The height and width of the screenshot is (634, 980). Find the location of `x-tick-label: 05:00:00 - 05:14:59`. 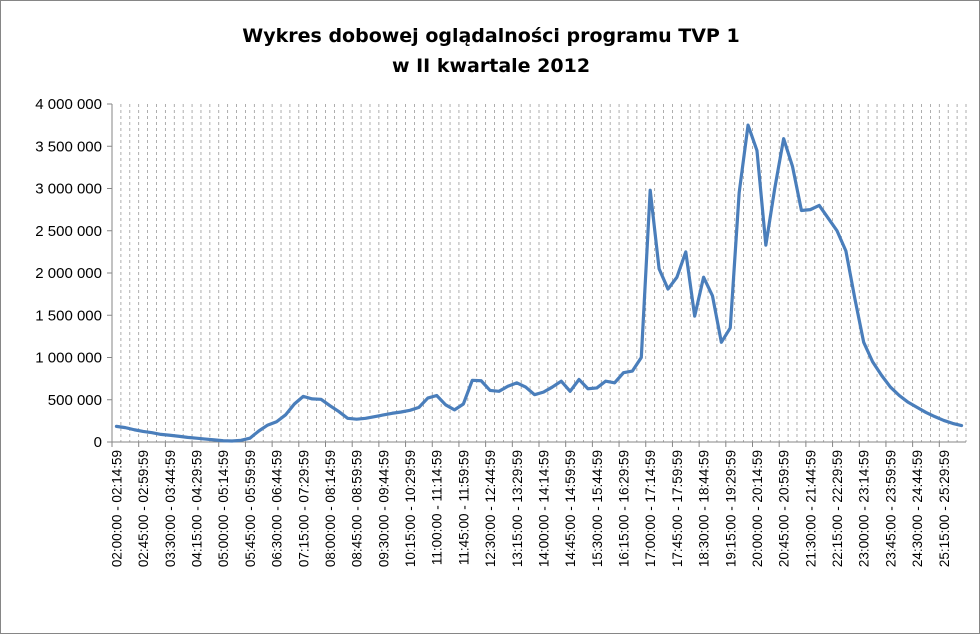

x-tick-label: 05:00:00 - 05:14:59 is located at coordinates (223, 508).